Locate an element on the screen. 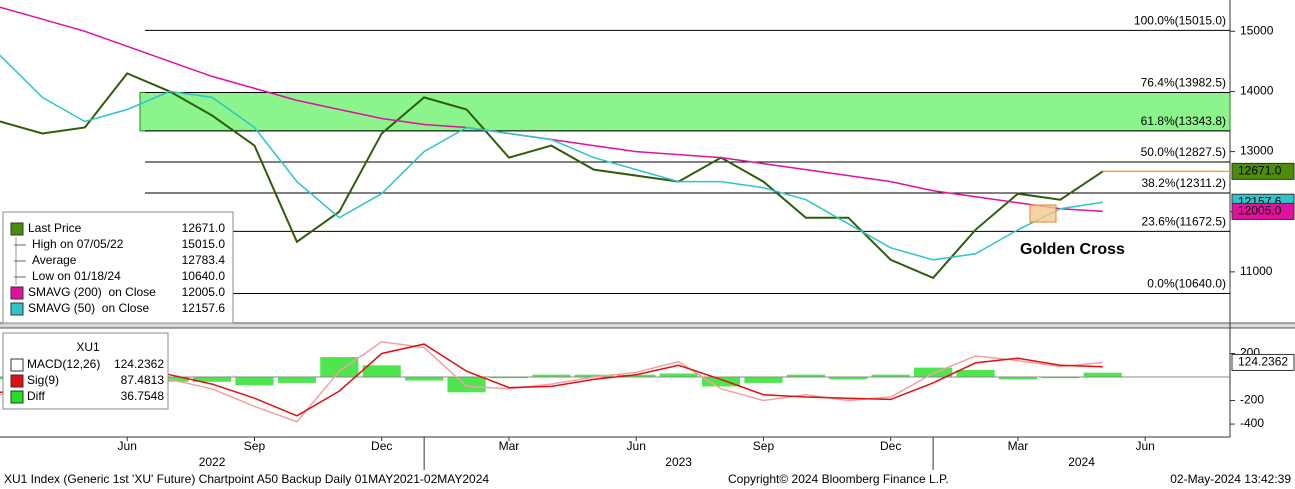 The image size is (1295, 489). last-value-label: 124.2362 is located at coordinates (1263, 362).